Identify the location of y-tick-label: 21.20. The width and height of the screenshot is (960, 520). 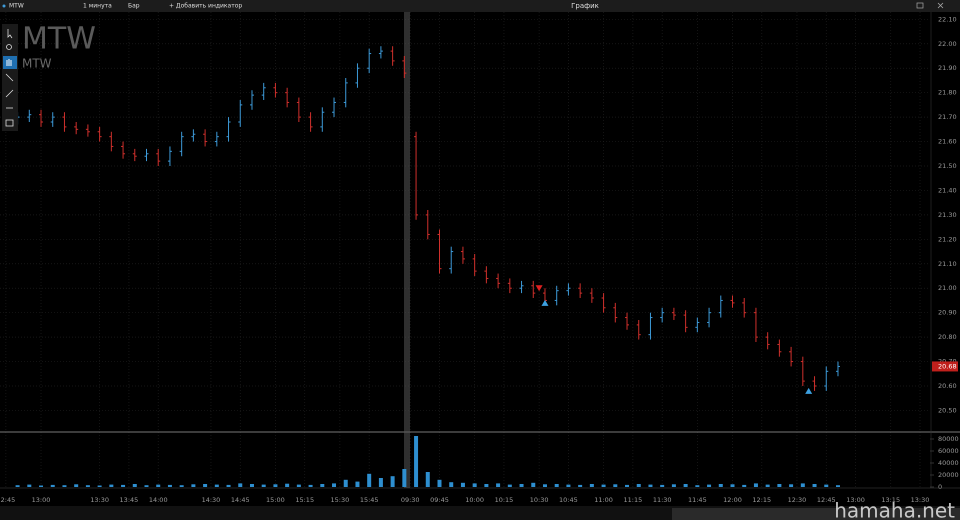
(947, 239).